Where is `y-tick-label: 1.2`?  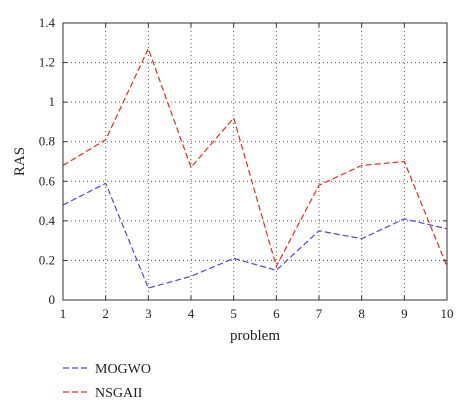 y-tick-label: 1.2 is located at coordinates (47, 62).